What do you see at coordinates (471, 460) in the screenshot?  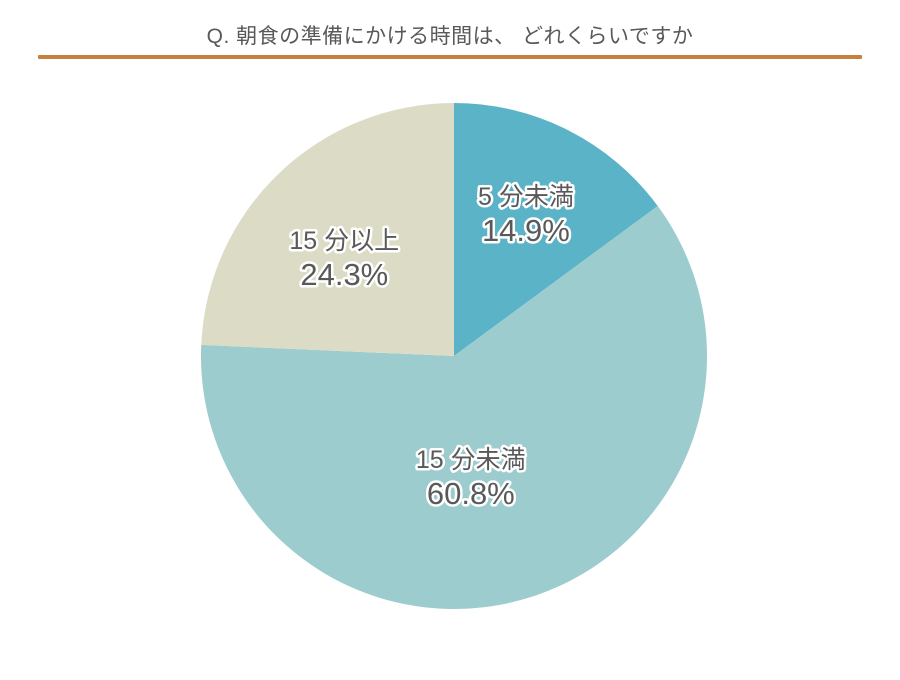 I see `slice-category-label-1: 15 分未満` at bounding box center [471, 460].